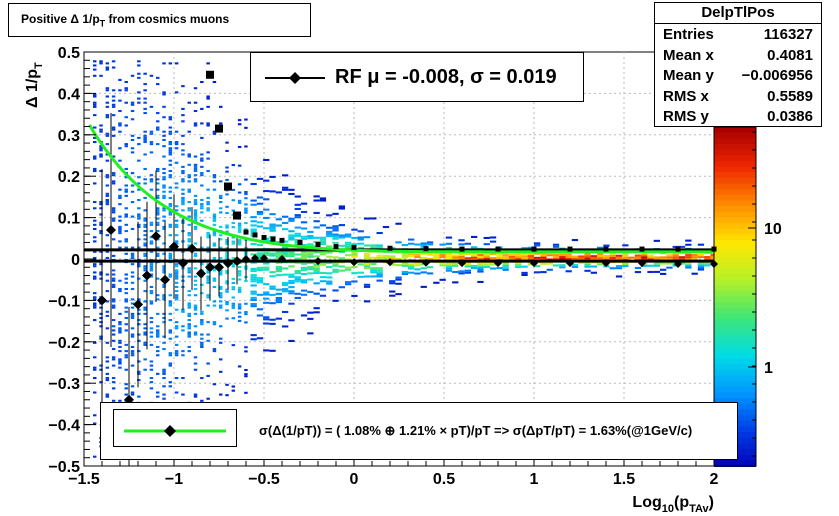 The image size is (839, 516). I want to click on mean-point, so click(246, 259).